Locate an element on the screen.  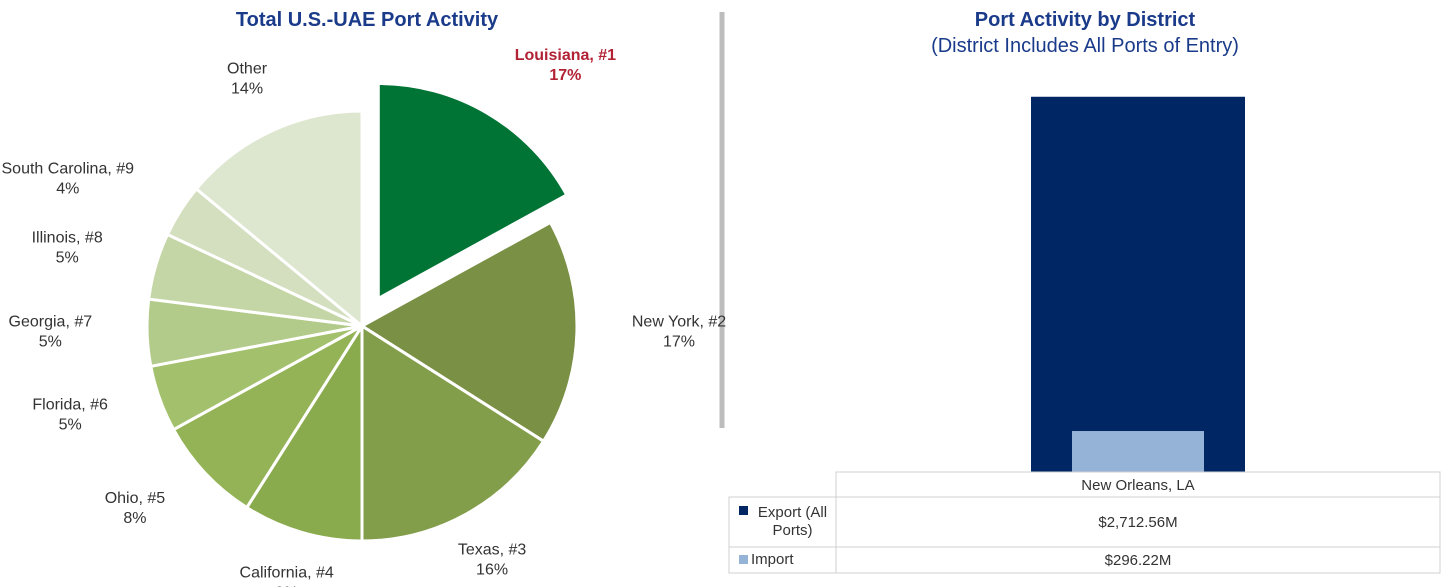
table-border is located at coordinates (782, 535).